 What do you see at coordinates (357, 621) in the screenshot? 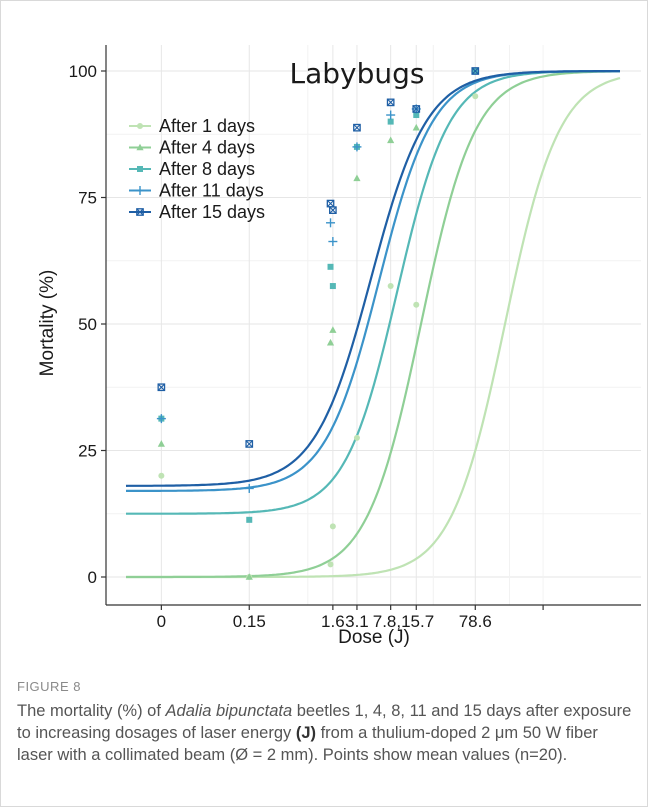
I see `x-tick-label: 3.1` at bounding box center [357, 621].